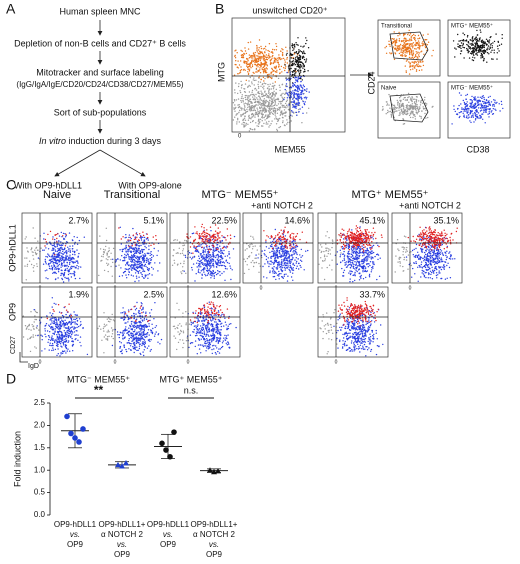 This screenshot has height=564, width=520. What do you see at coordinates (78, 220) in the screenshot?
I see `percent-label: 2.7%` at bounding box center [78, 220].